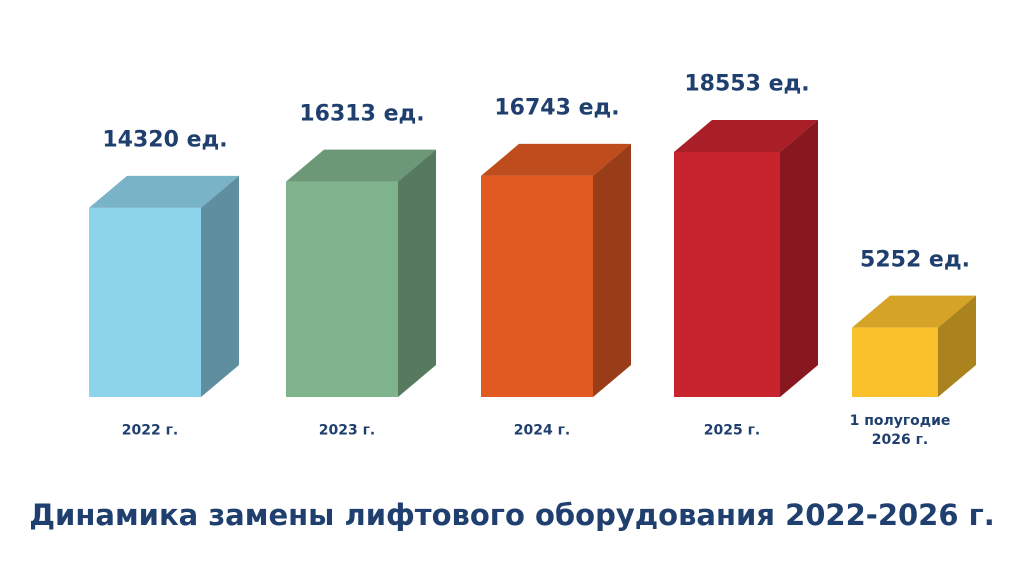 This screenshot has width=1024, height=576. What do you see at coordinates (165, 140) in the screenshot?
I see `value-label: 14320 ед.` at bounding box center [165, 140].